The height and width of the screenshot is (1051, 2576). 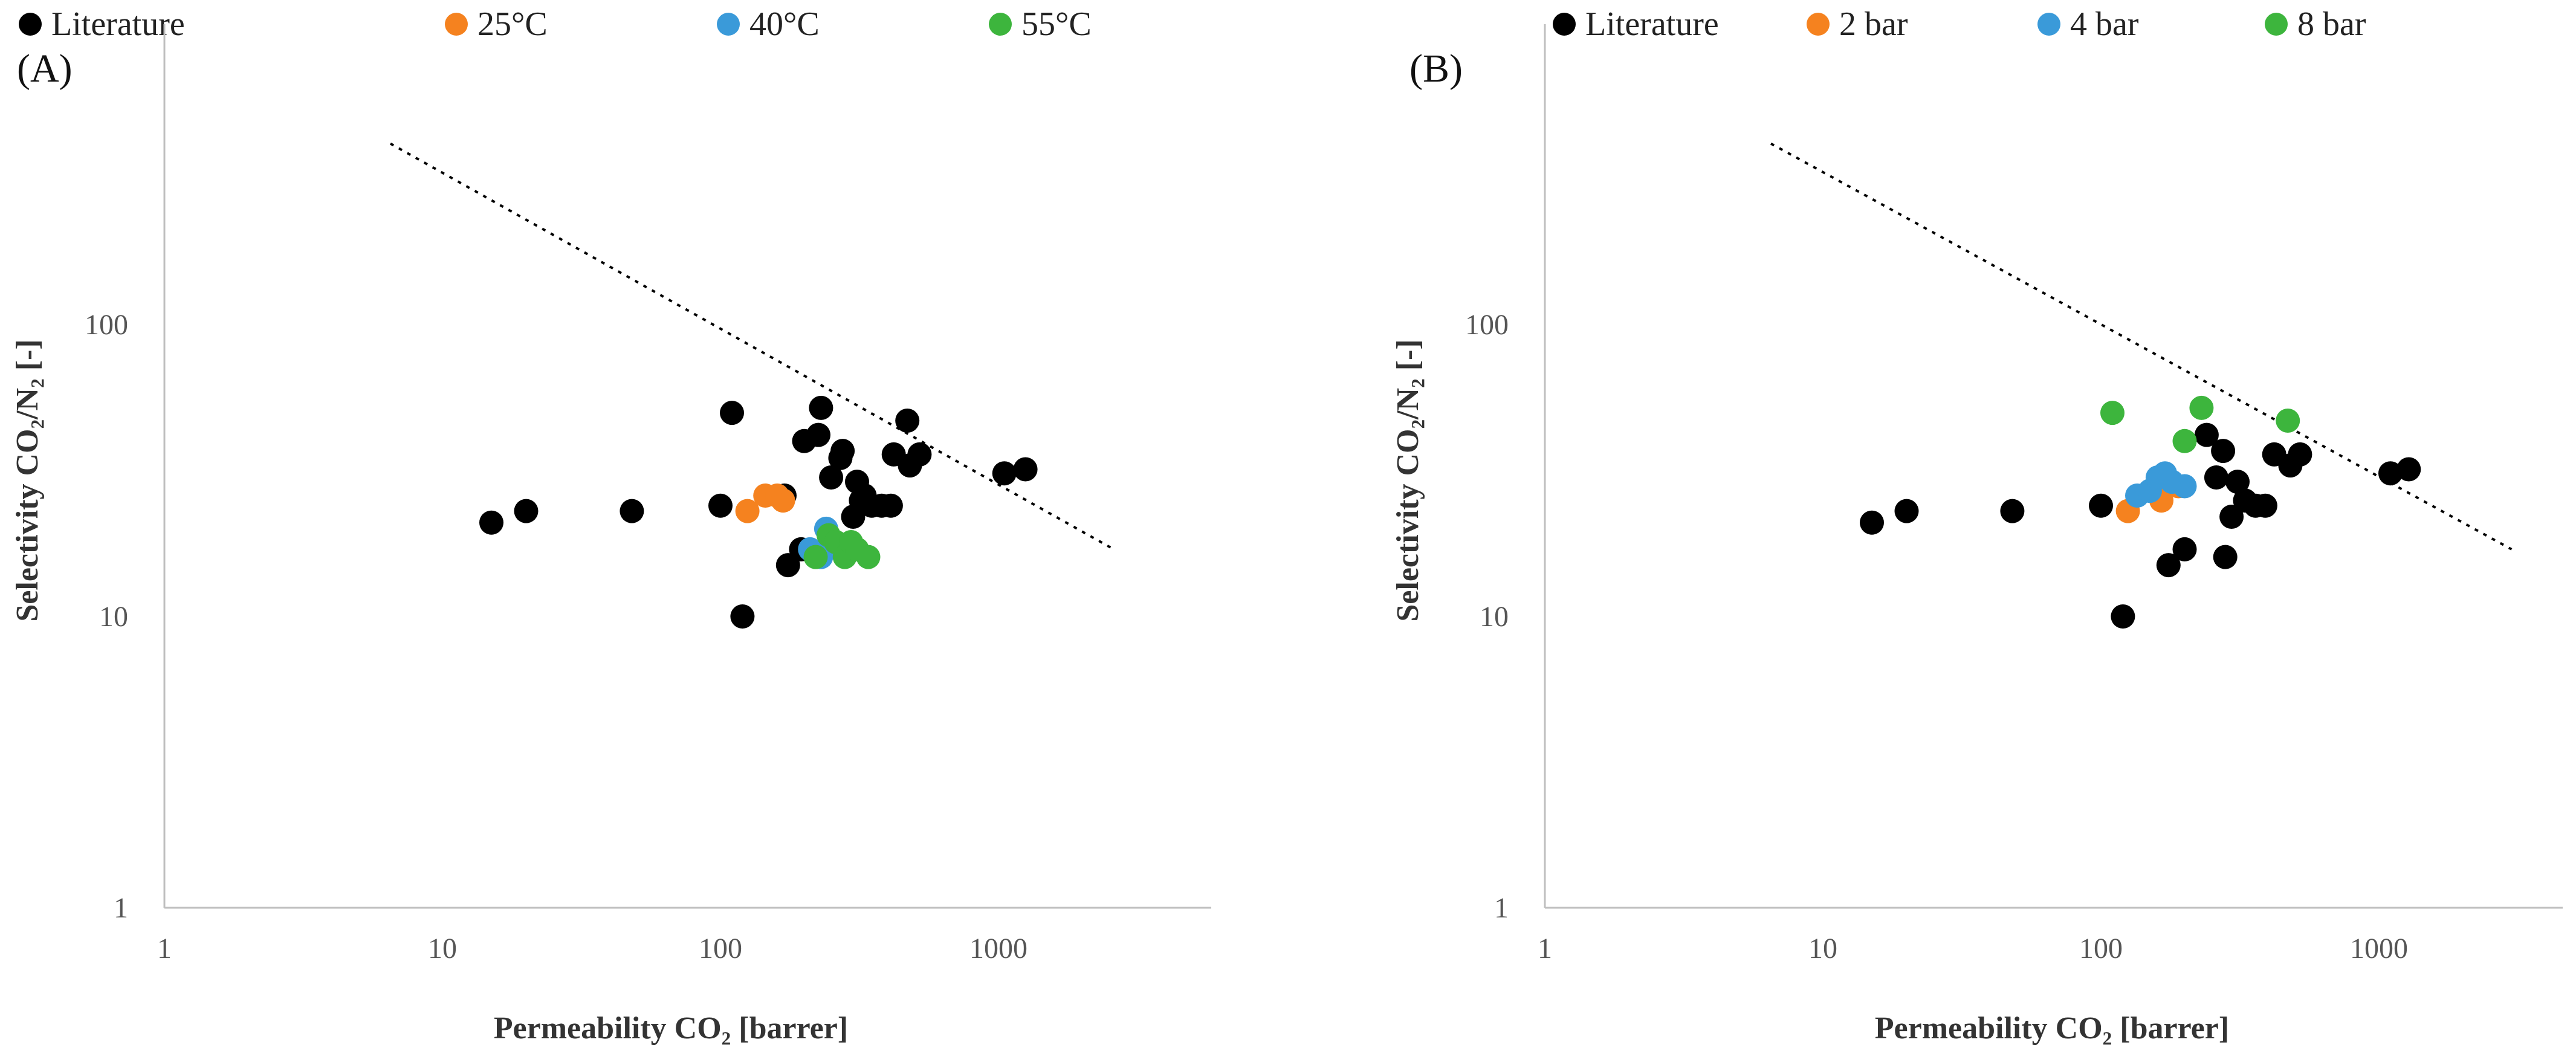 What do you see at coordinates (728, 24) in the screenshot?
I see `legend-marker-40c` at bounding box center [728, 24].